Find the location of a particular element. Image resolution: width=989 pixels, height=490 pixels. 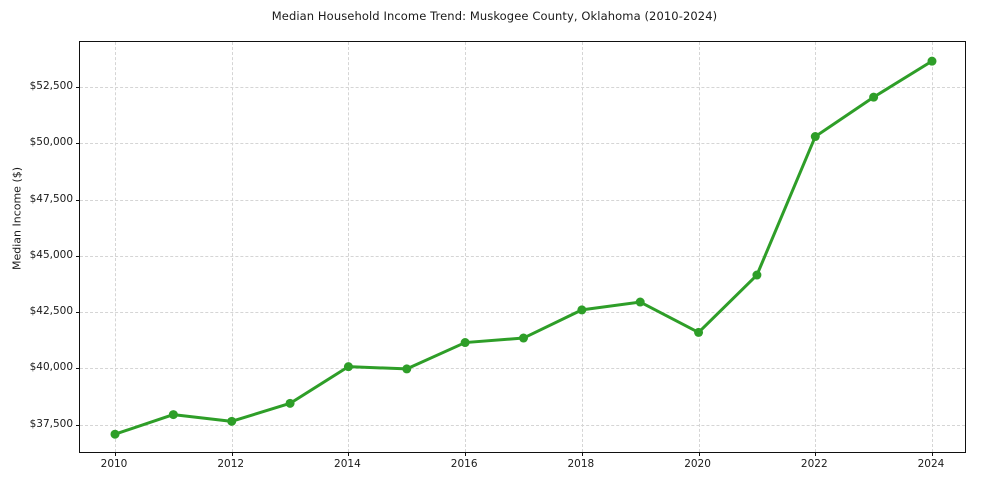

y-axis-label: Median Income ($) is located at coordinates (17, 218).